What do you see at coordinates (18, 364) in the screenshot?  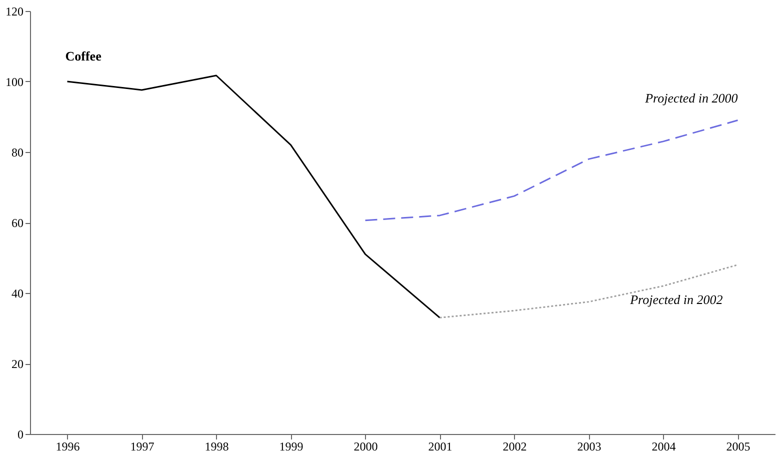 I see `y-tick-label: 20` at bounding box center [18, 364].